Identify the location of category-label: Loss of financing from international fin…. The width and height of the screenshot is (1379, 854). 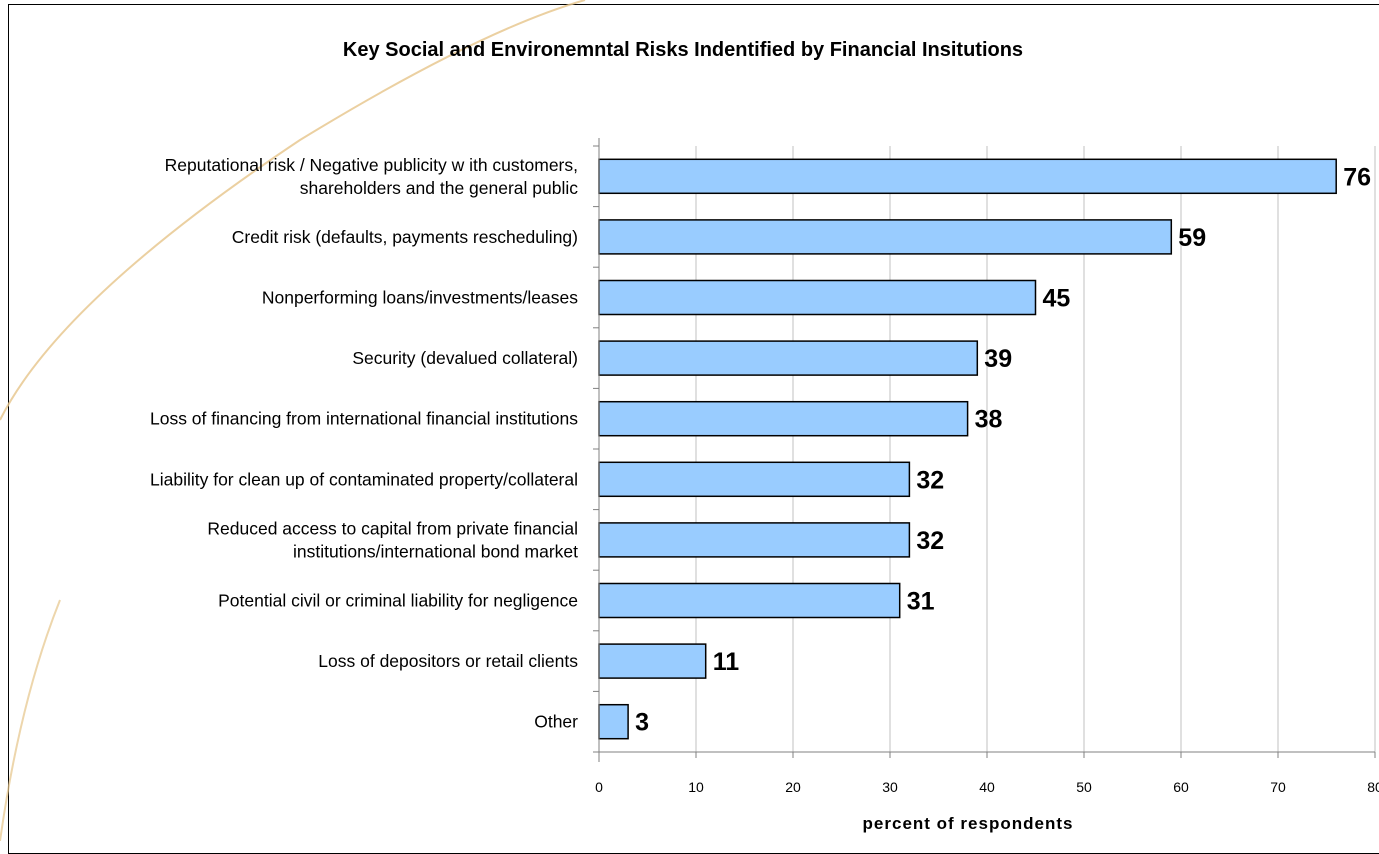
(364, 419).